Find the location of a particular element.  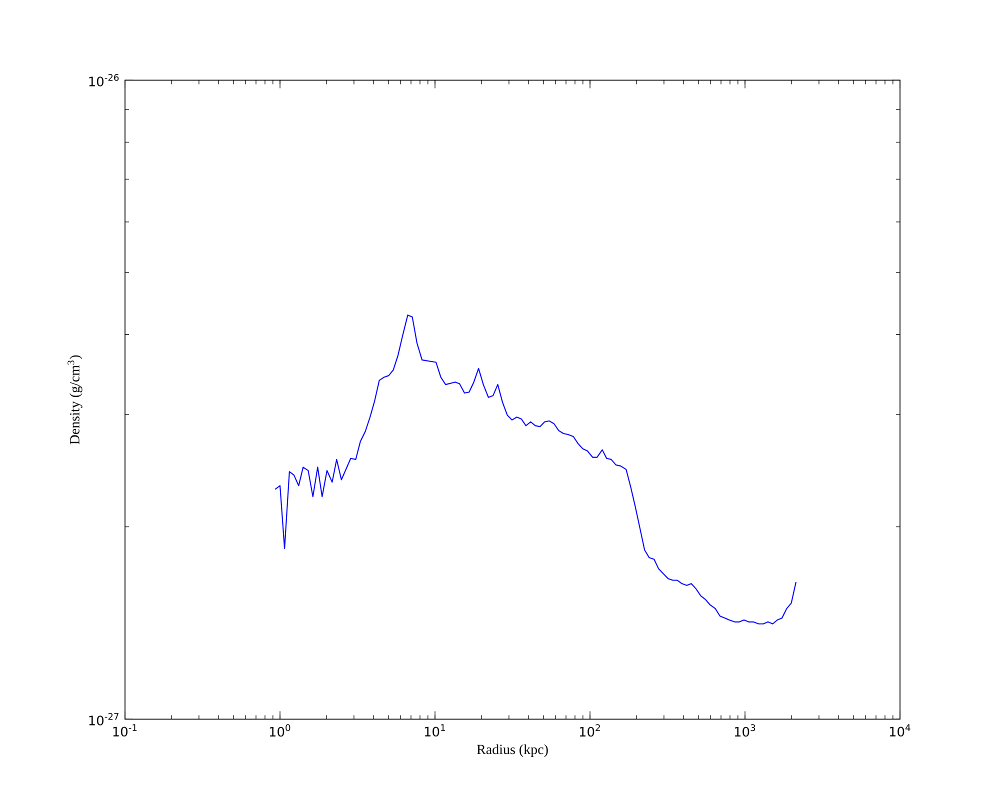

x-tick-label: 10$^{4}$ is located at coordinates (900, 730).